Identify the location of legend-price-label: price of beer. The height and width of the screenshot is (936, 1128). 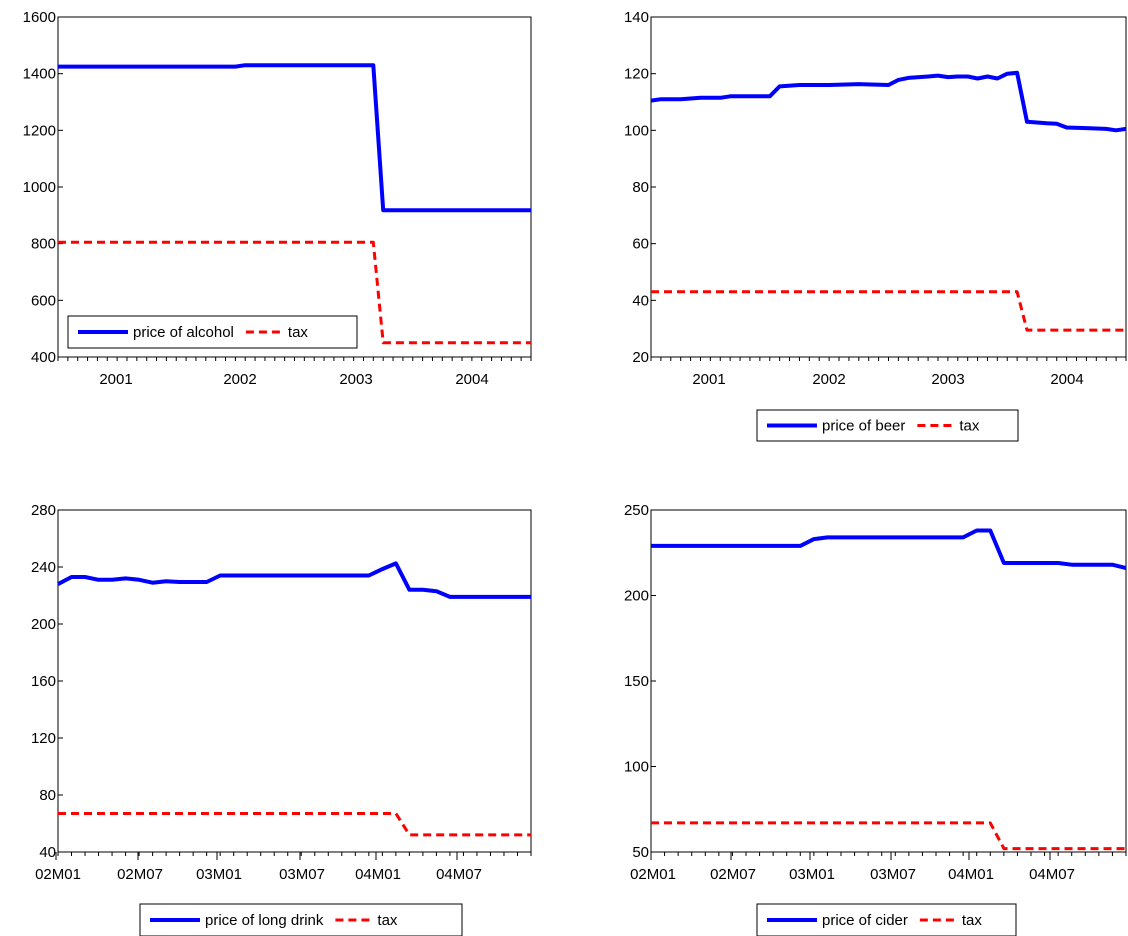
(863, 426).